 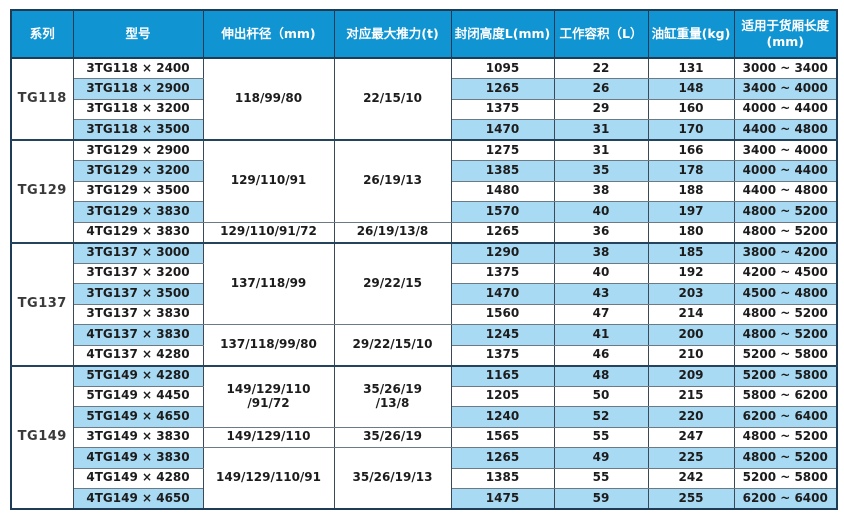 What do you see at coordinates (502, 191) in the screenshot?
I see `closed-height-cell: 1480` at bounding box center [502, 191].